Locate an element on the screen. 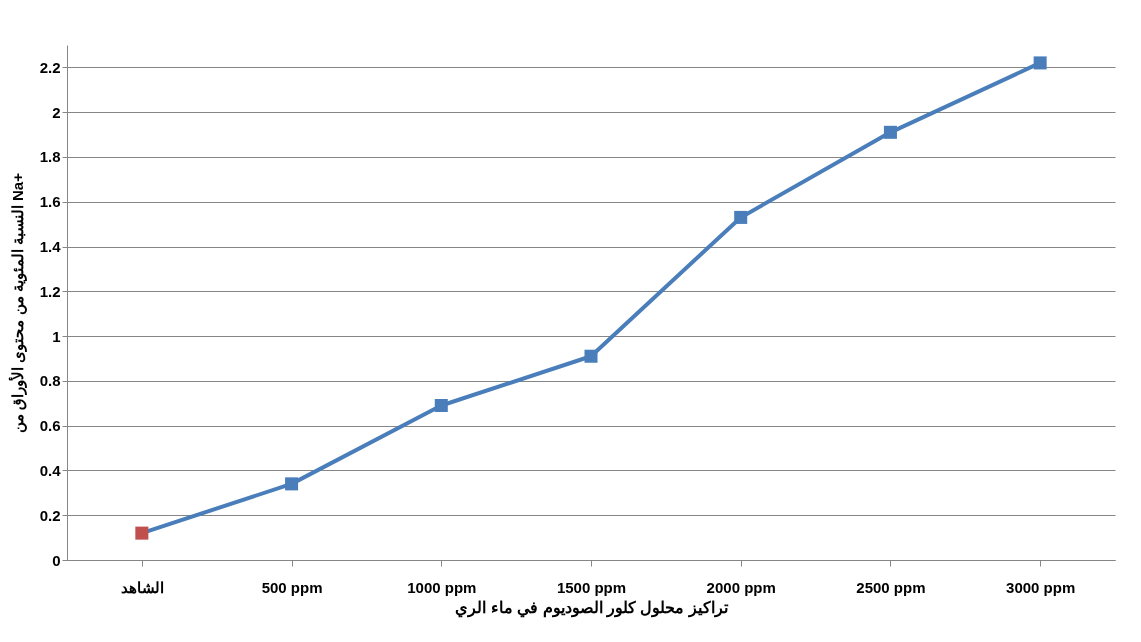 Image resolution: width=1141 pixels, height=642 pixels. x-tick-label: 500 ppm is located at coordinates (292, 587).